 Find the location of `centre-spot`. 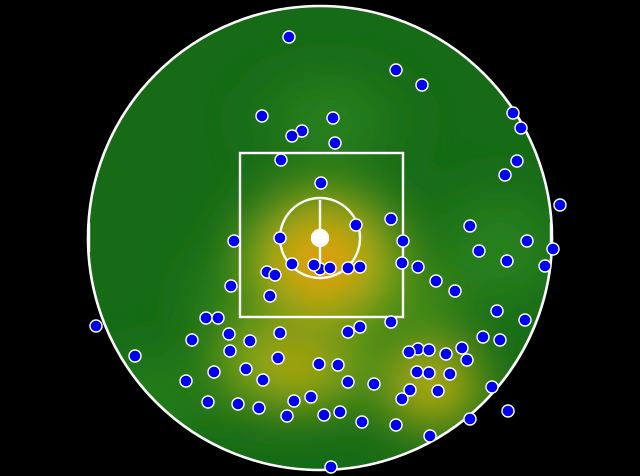

centre-spot is located at coordinates (320, 238).